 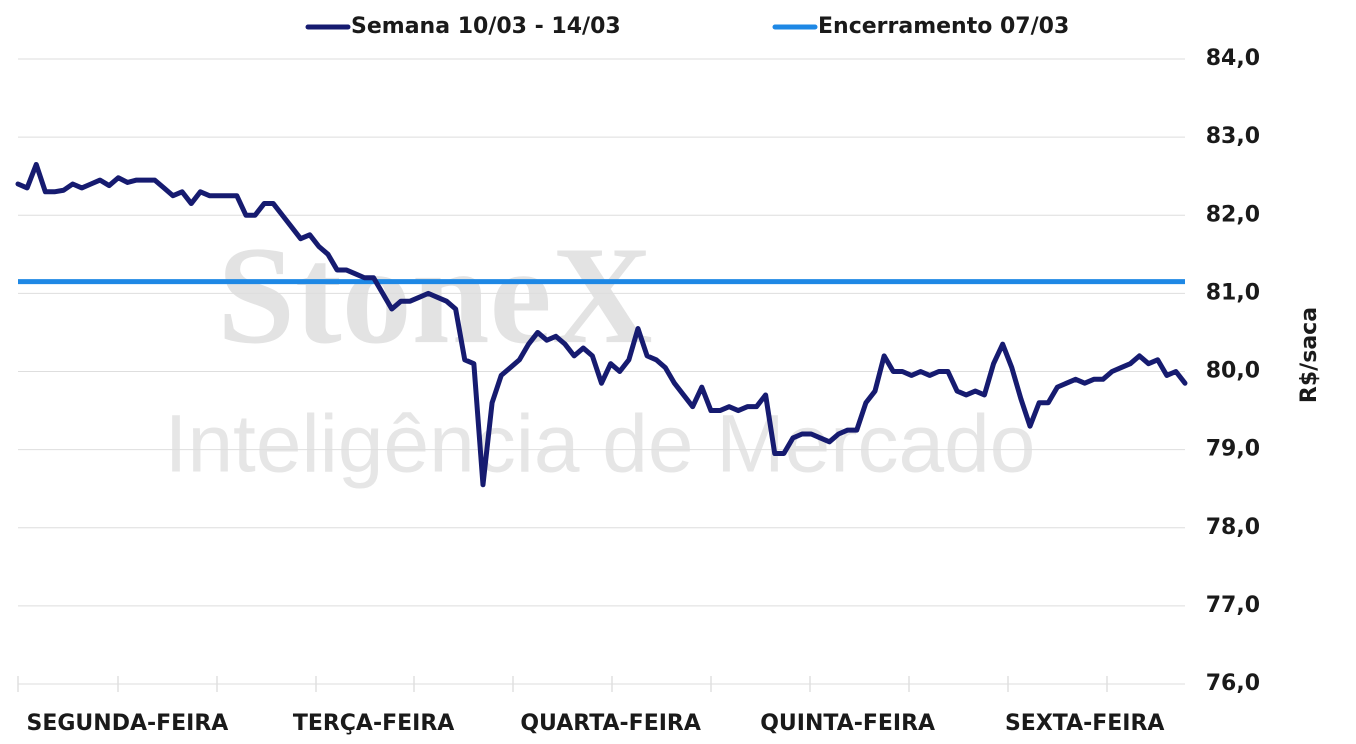 What do you see at coordinates (1233, 58) in the screenshot?
I see `y-tick-label: 84,0` at bounding box center [1233, 58].